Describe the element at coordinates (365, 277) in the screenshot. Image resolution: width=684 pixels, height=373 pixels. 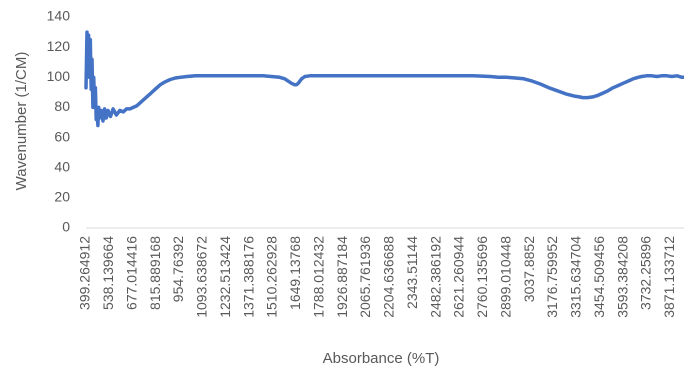
I see `x-tick-label: 2065.761936` at that location.